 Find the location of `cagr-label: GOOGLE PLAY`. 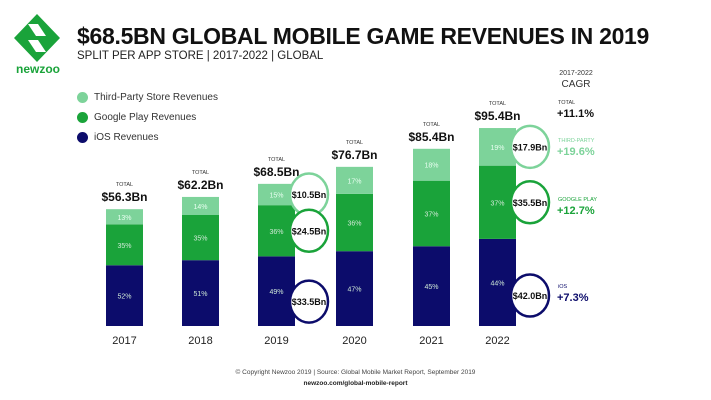

cagr-label: GOOGLE PLAY is located at coordinates (578, 200).